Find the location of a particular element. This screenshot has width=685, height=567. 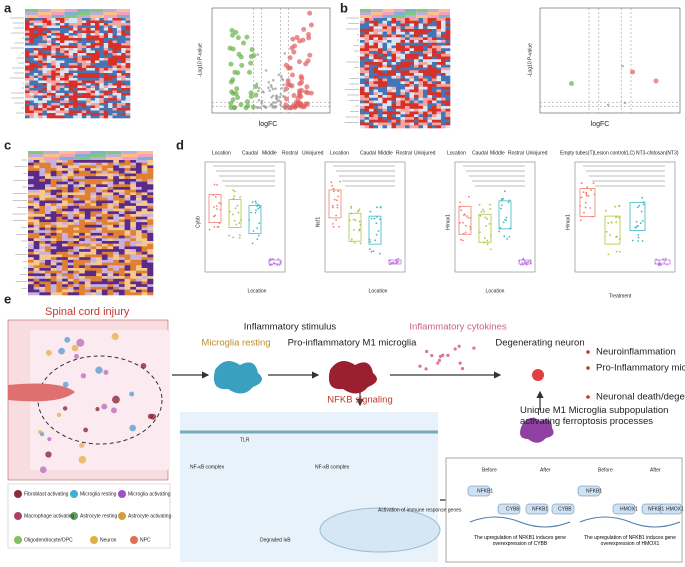

plot-frame is located at coordinates (610, 60).